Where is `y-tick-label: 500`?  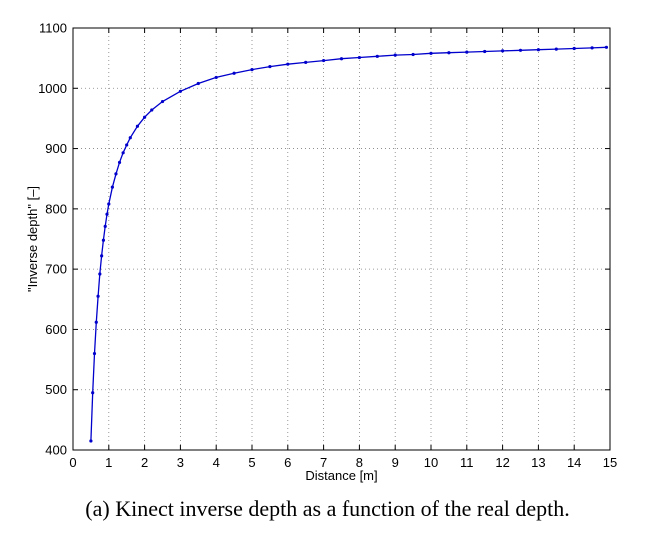
y-tick-label: 500 is located at coordinates (56, 389).